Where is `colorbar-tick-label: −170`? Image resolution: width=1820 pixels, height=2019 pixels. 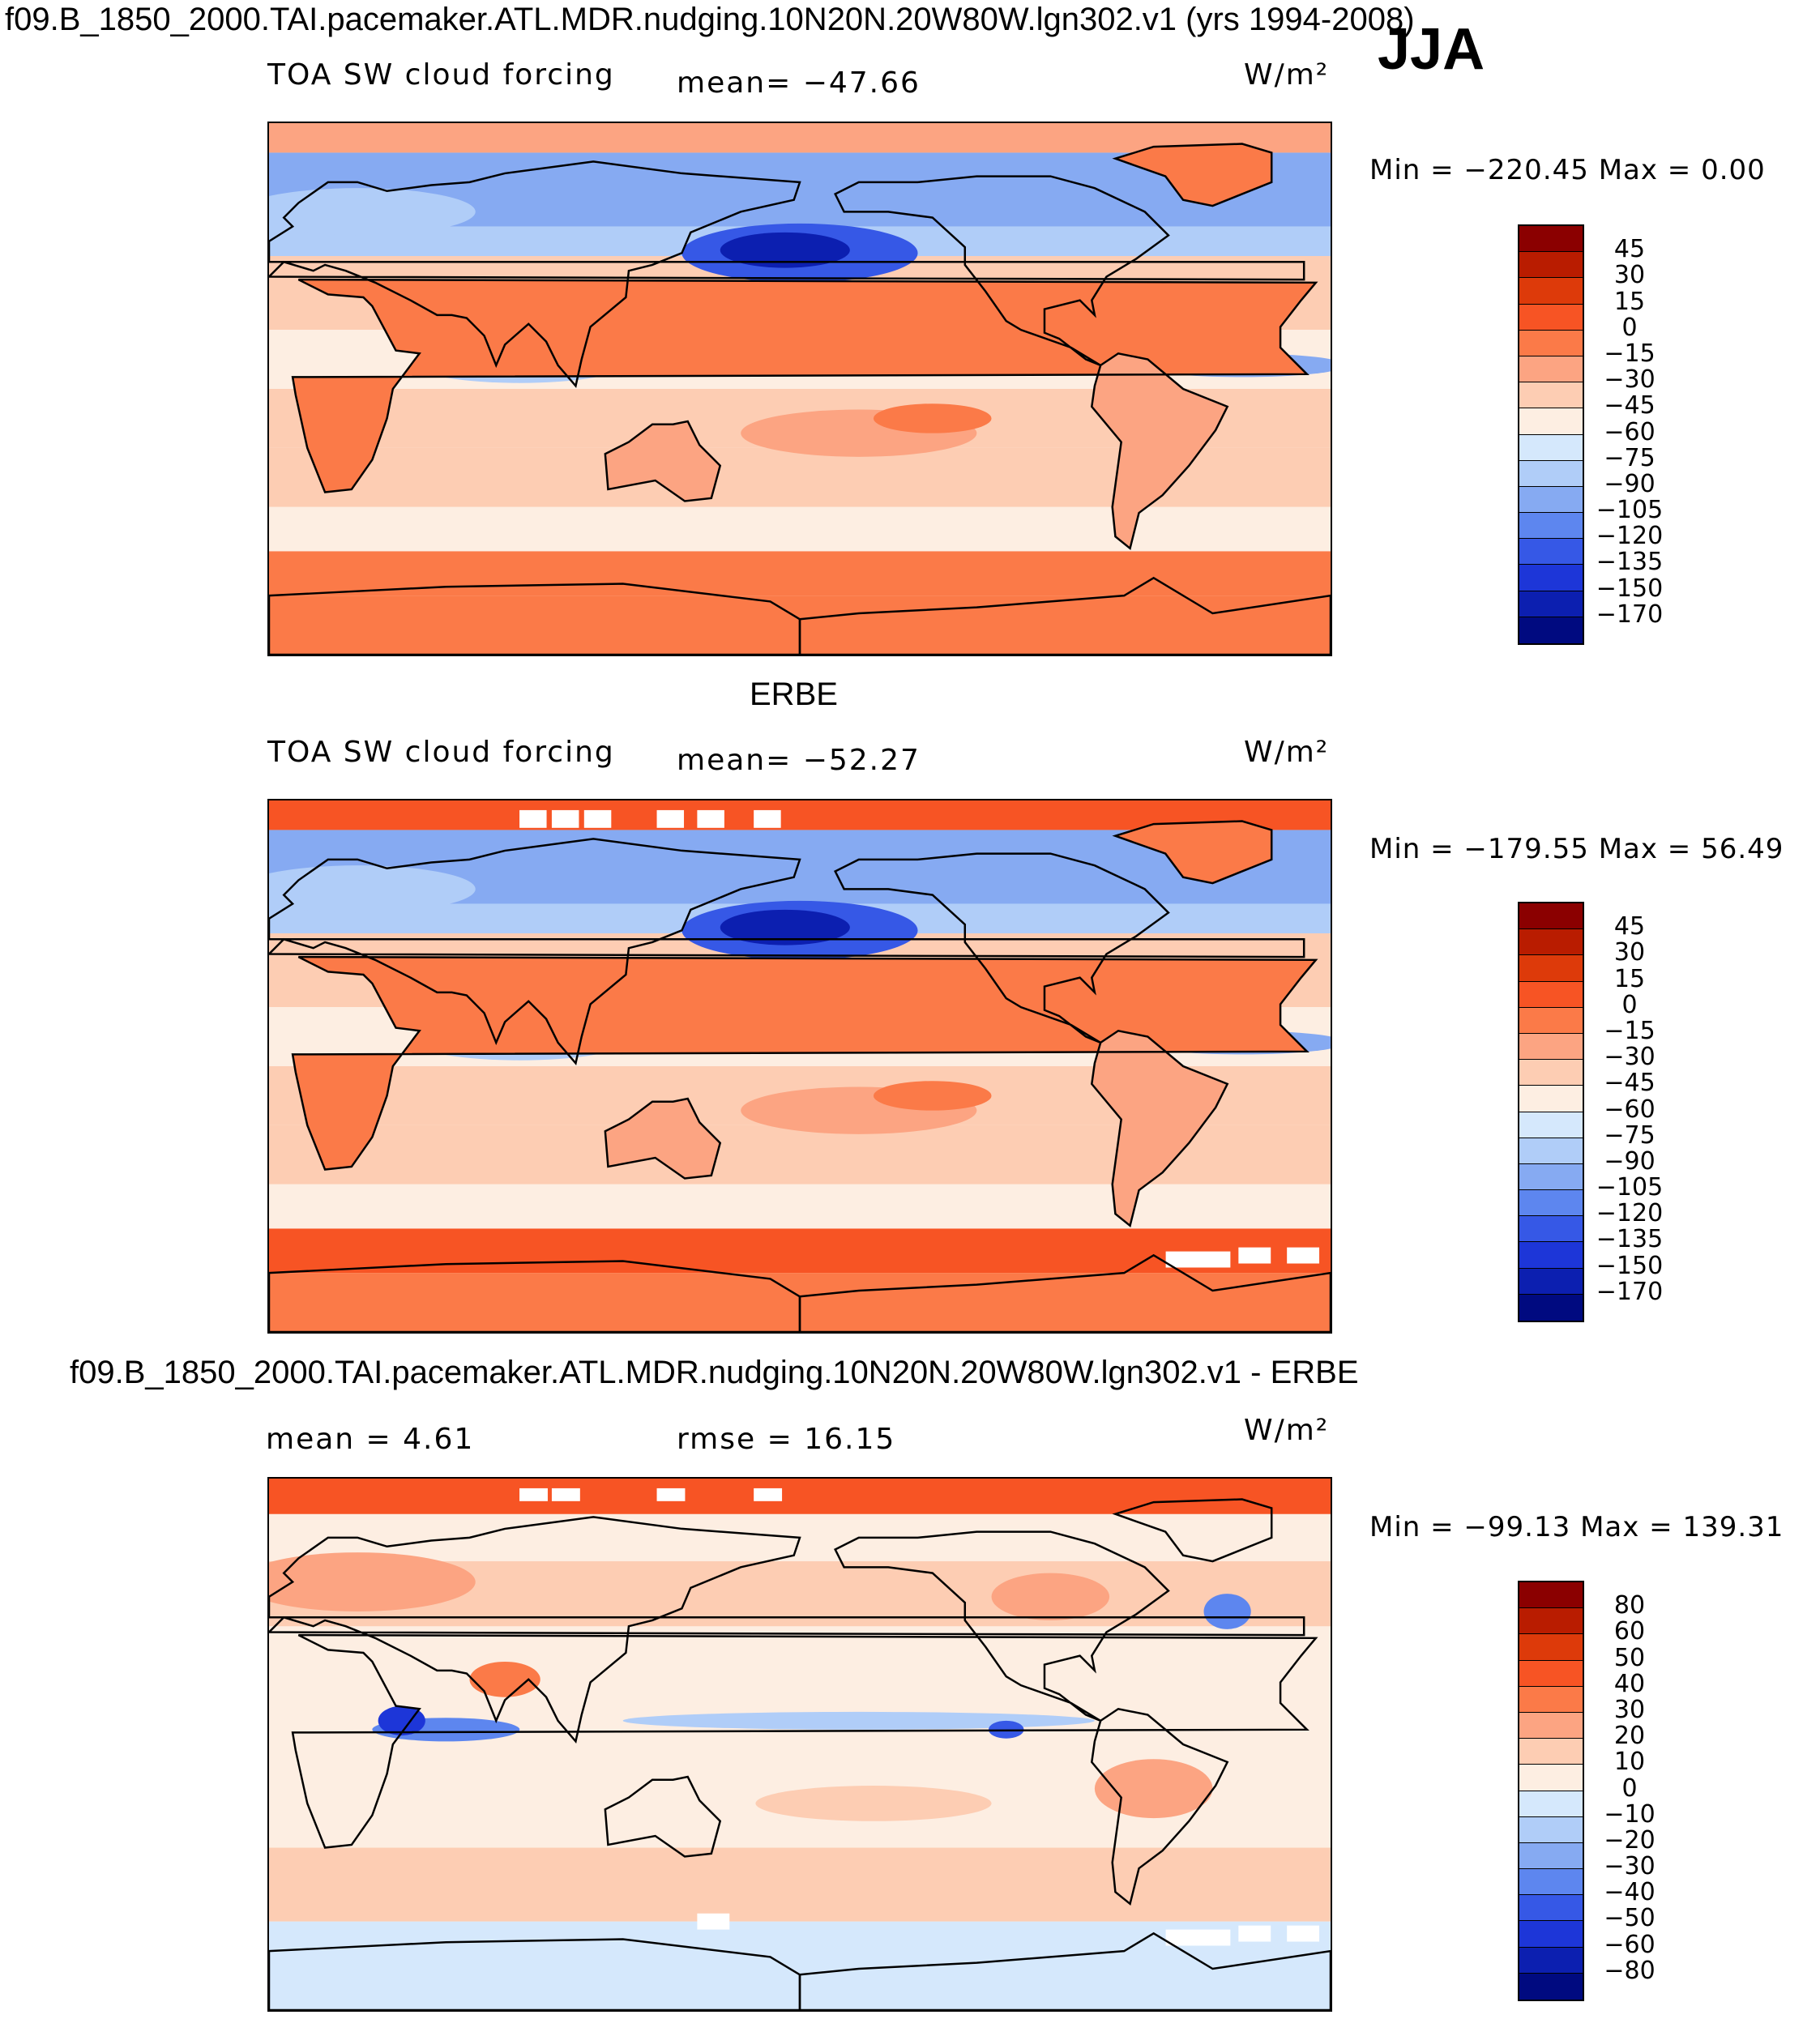
colorbar-tick-label: −170 is located at coordinates (1630, 1292).